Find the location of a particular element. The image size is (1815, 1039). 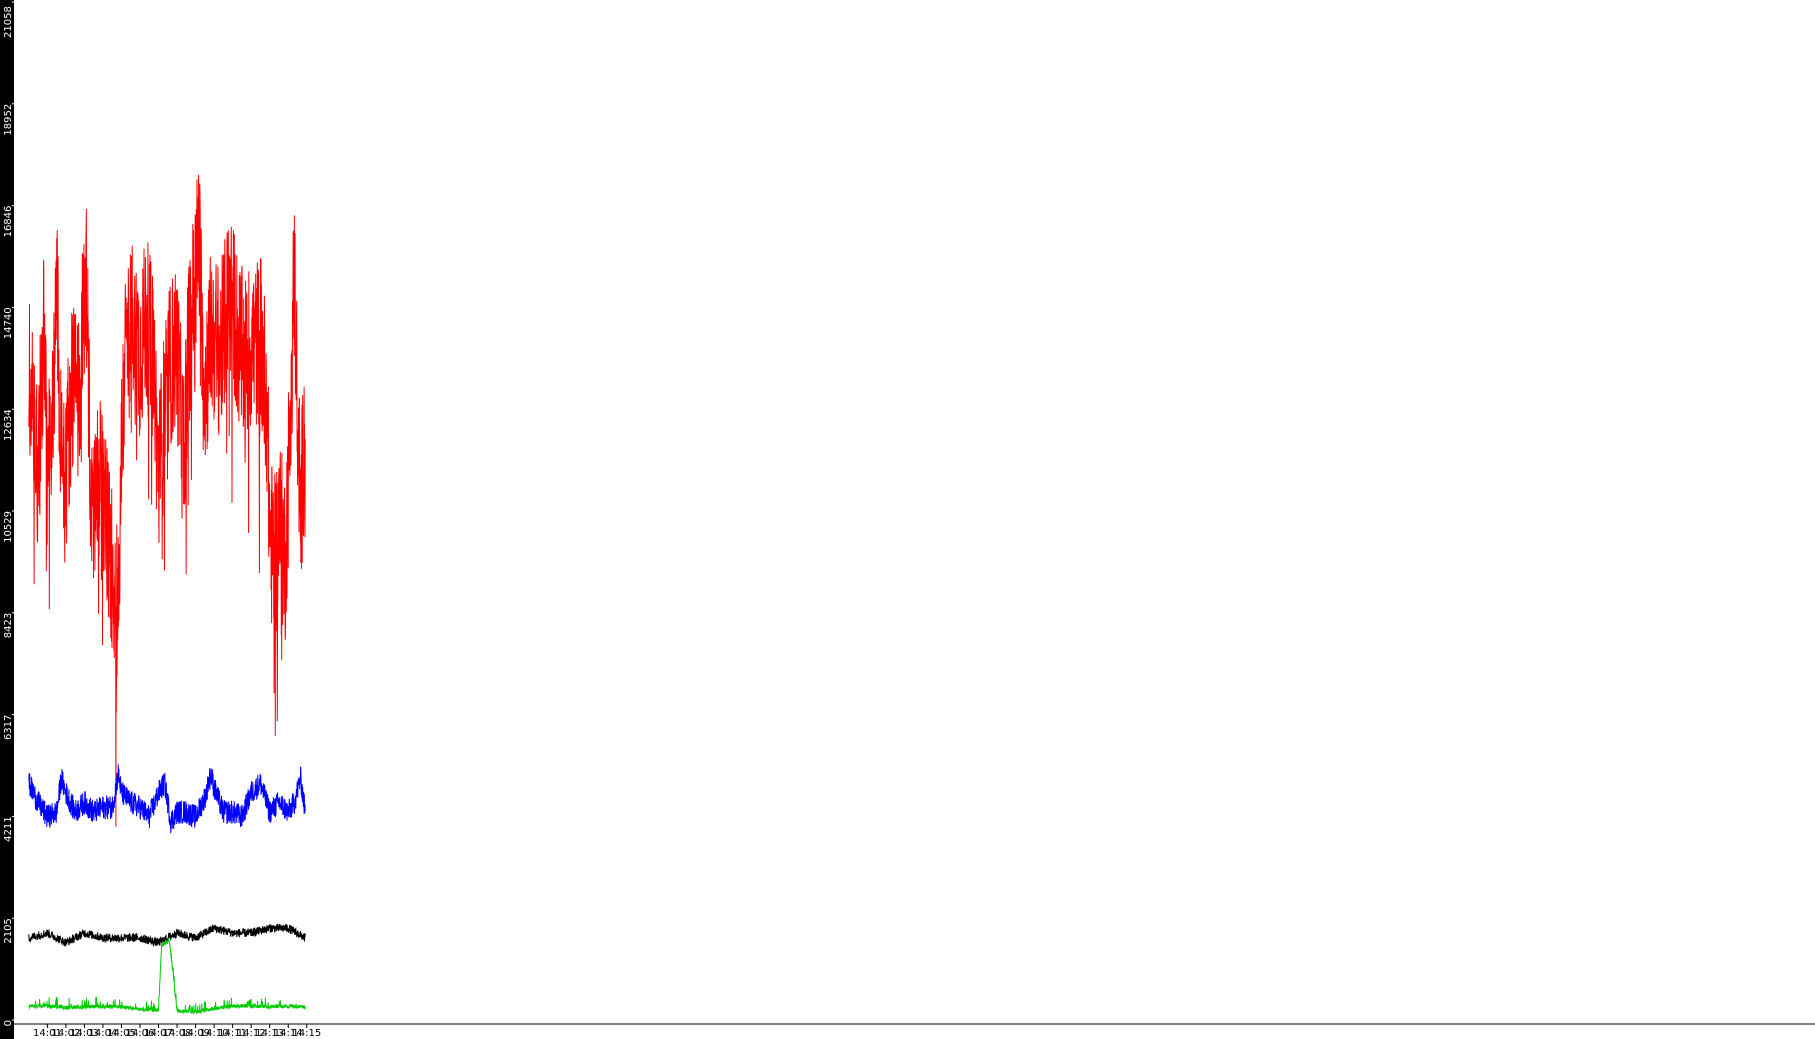

x-tick-label: 14:08 is located at coordinates (177, 1033).